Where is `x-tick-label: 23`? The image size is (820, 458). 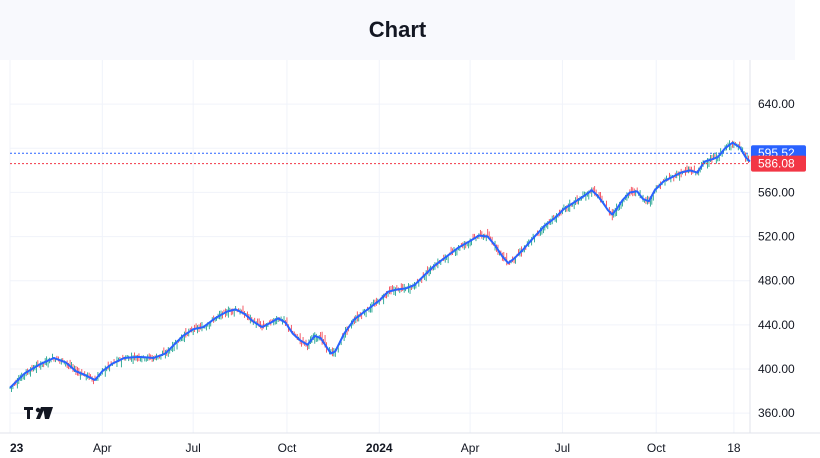
x-tick-label: 23 is located at coordinates (17, 448).